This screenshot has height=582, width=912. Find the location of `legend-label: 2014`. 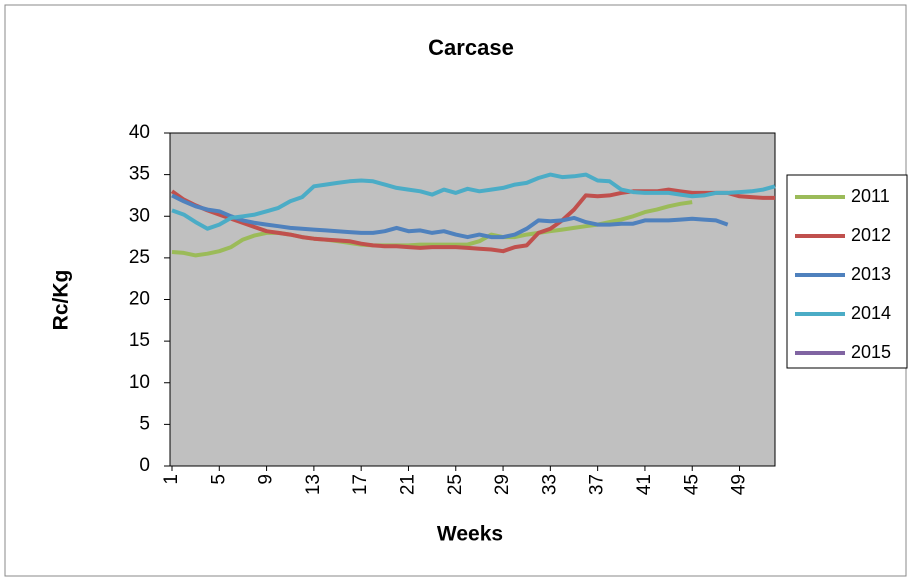

legend-label: 2014 is located at coordinates (871, 313).